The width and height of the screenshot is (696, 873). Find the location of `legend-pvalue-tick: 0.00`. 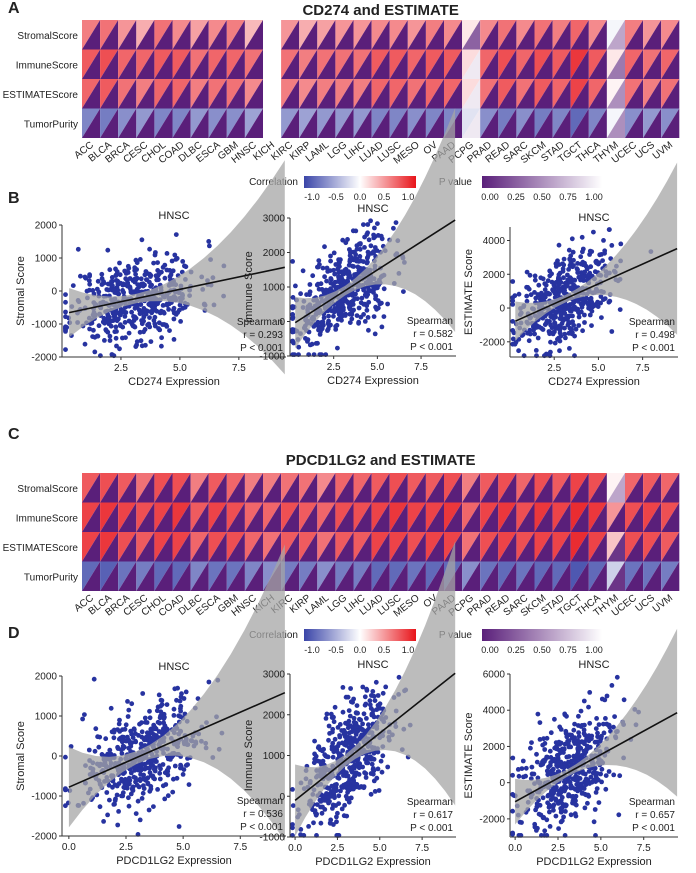

legend-pvalue-tick: 0.00 is located at coordinates (490, 650).